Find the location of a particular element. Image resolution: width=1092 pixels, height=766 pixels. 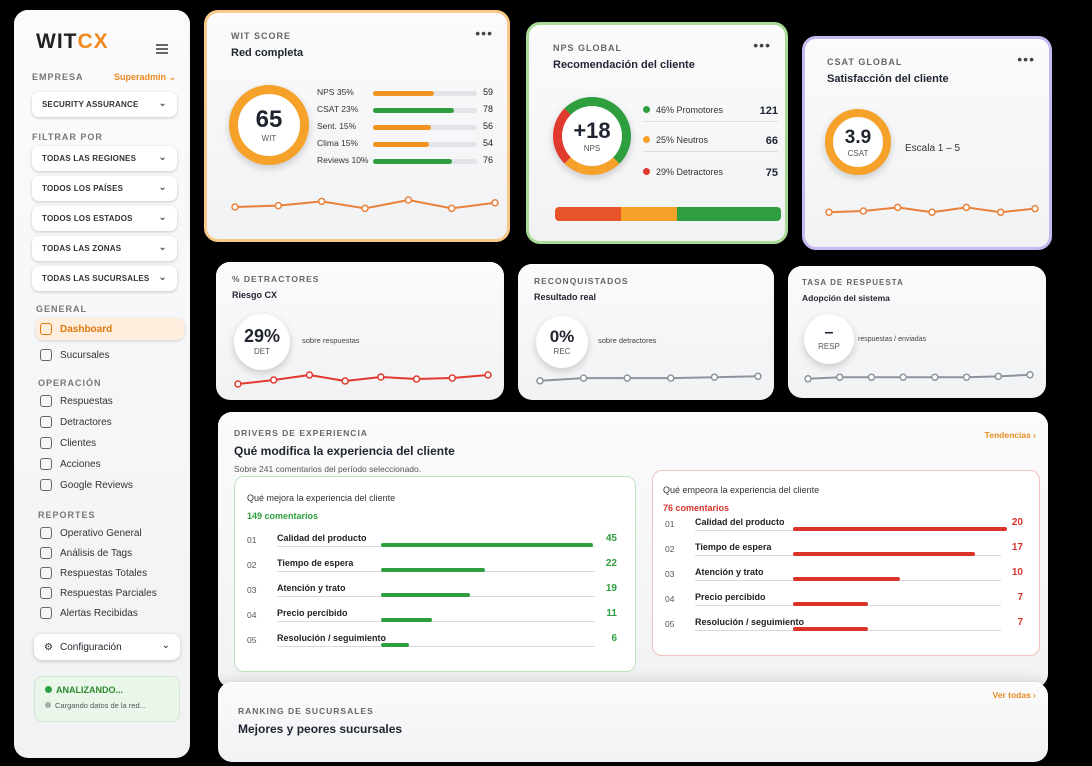

detractores-trend-line is located at coordinates (363, 379).